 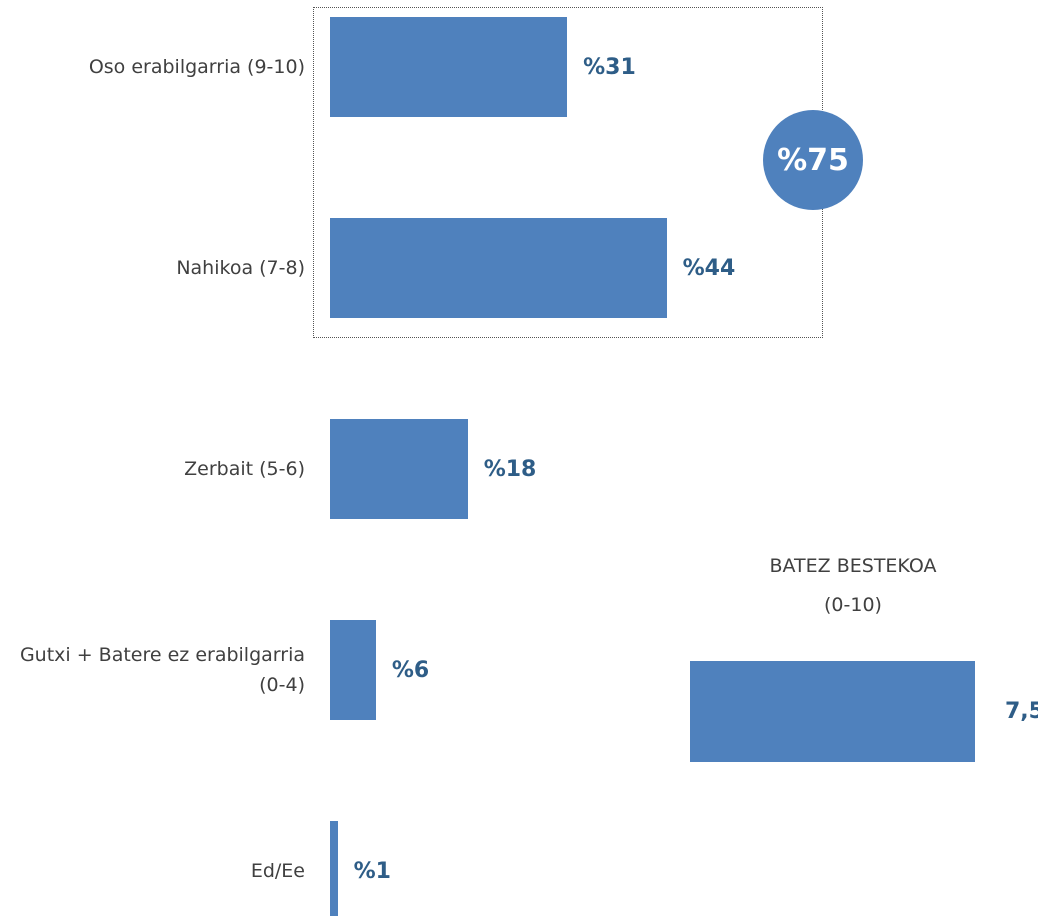 I want to click on value-label: %6, so click(x=410, y=670).